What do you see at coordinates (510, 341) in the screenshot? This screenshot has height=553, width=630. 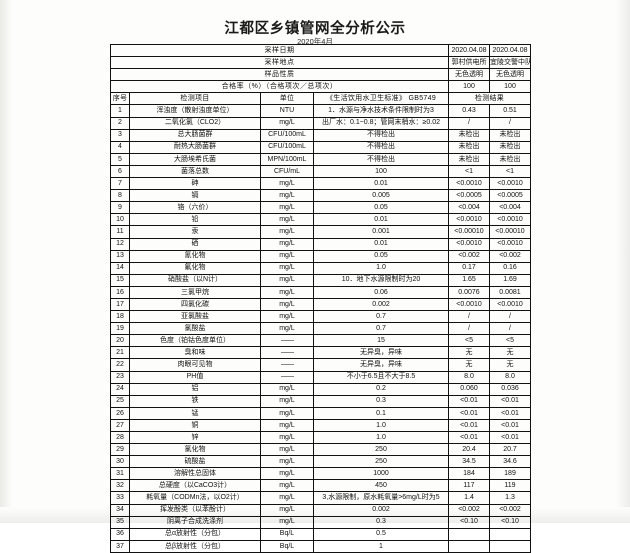 I see `cell-result-2: <5` at bounding box center [510, 341].